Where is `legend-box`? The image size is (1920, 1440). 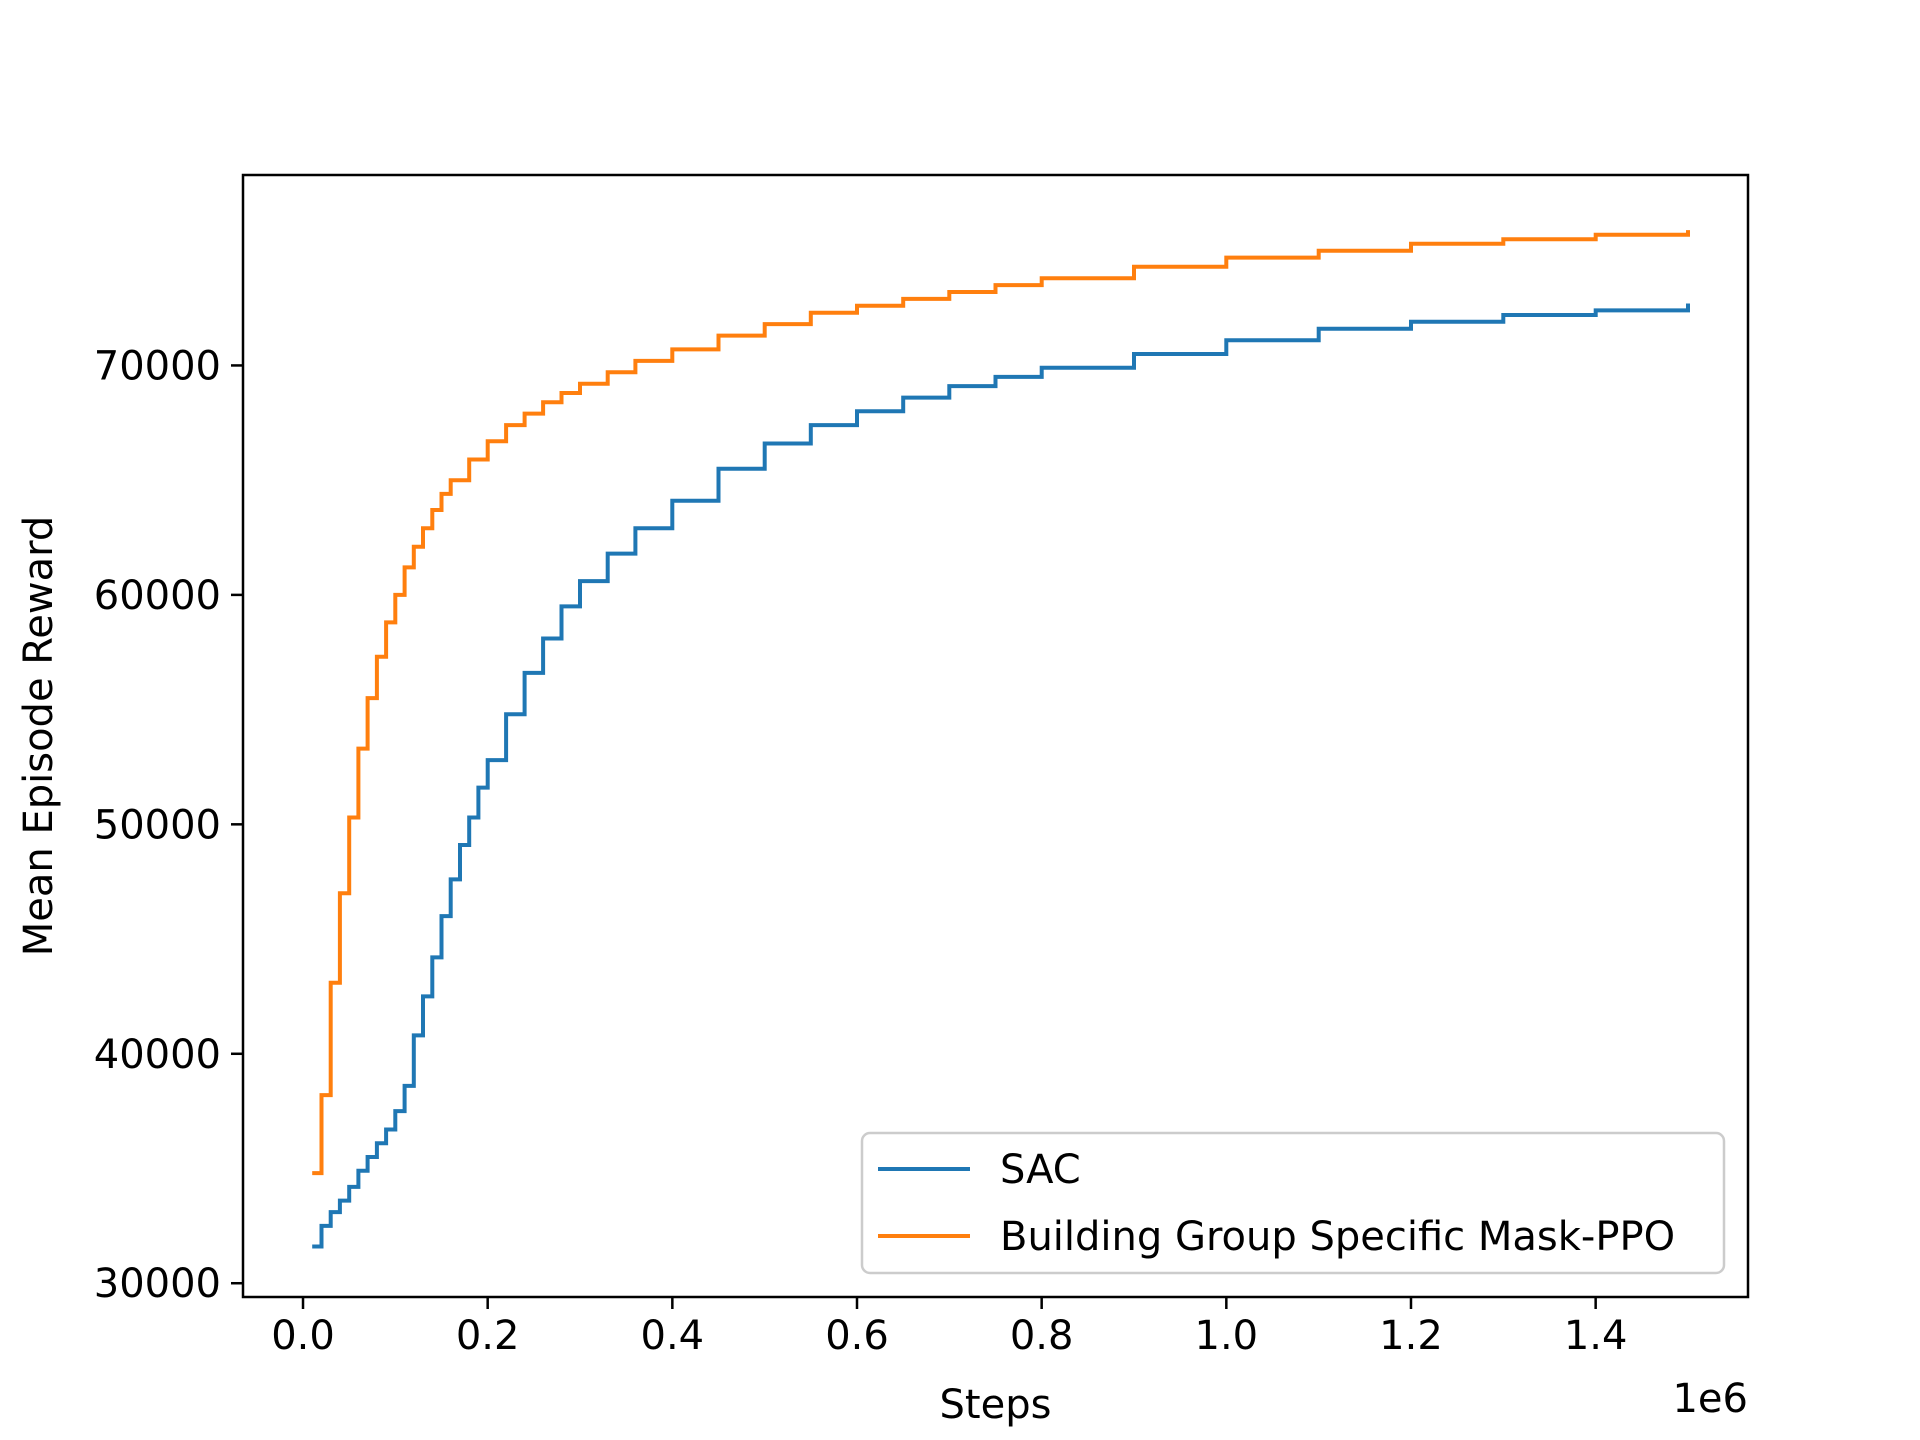
legend-box is located at coordinates (1293, 1203).